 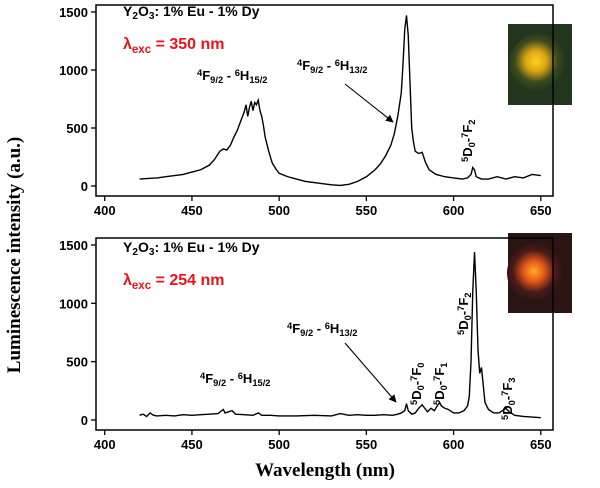 I want to click on annotation: 5D0-7F1, so click(x=440, y=384).